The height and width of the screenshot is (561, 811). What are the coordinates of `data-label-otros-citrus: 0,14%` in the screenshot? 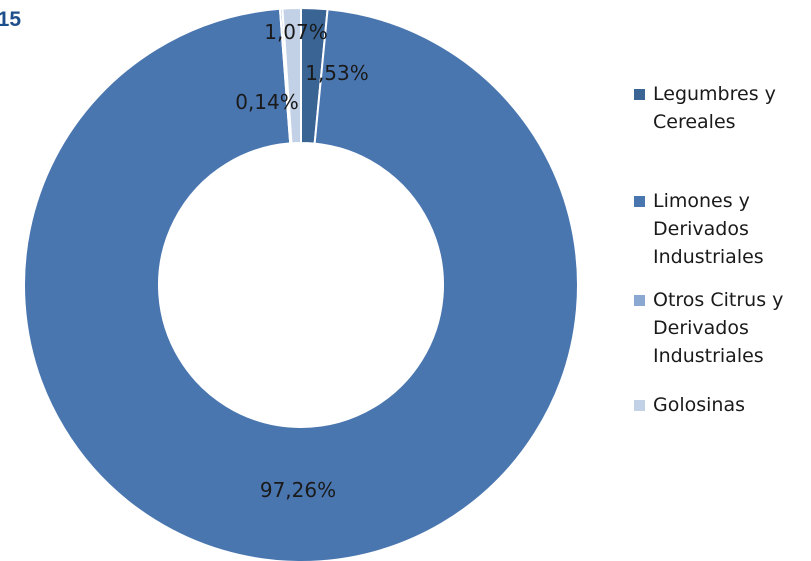 It's located at (267, 102).